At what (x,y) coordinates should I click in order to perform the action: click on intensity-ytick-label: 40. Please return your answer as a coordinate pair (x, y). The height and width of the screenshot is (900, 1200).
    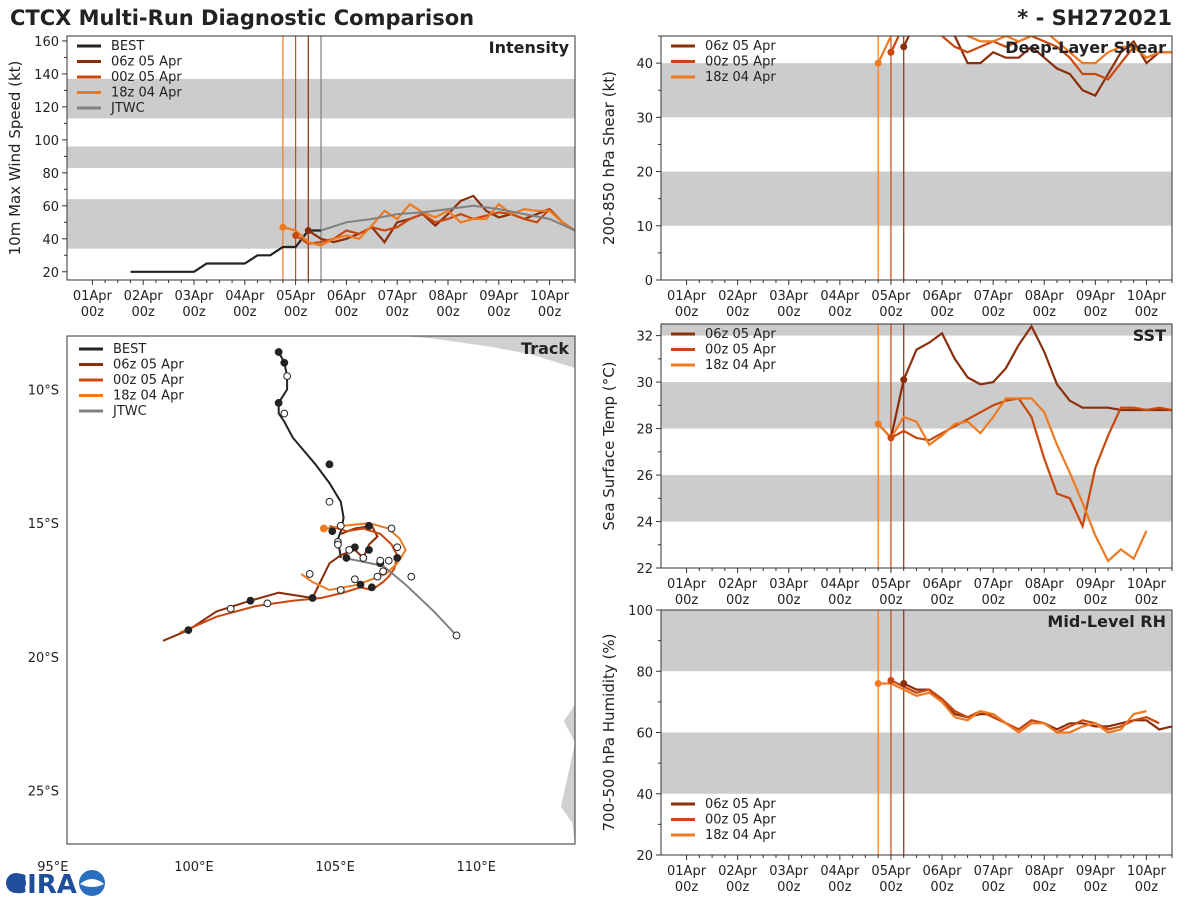
    Looking at the image, I should click on (50, 240).